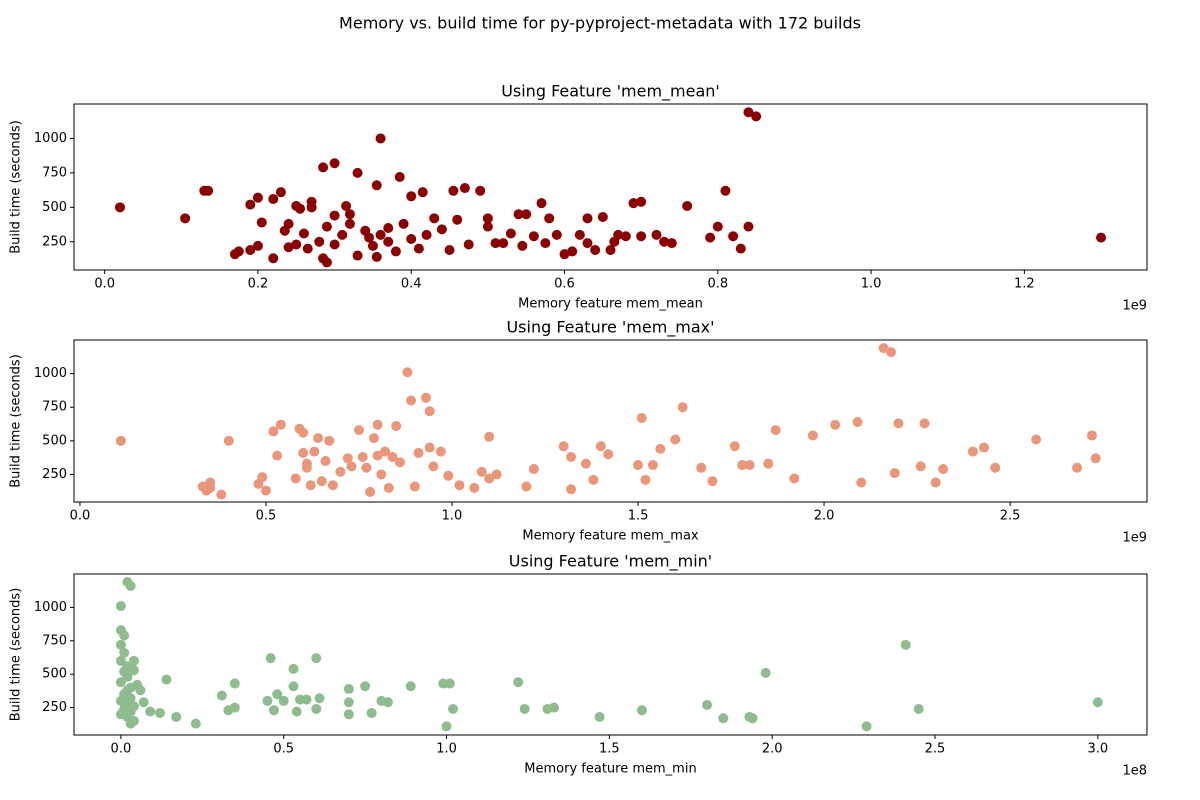  I want to click on x-tick-label: 3.0, so click(1097, 749).